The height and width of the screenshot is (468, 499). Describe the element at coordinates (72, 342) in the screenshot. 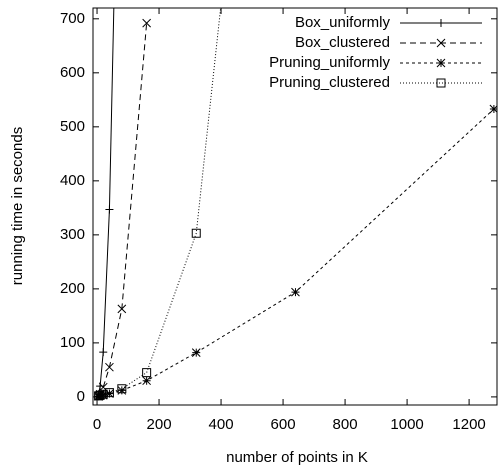

I see `y-tick-label: 100` at that location.